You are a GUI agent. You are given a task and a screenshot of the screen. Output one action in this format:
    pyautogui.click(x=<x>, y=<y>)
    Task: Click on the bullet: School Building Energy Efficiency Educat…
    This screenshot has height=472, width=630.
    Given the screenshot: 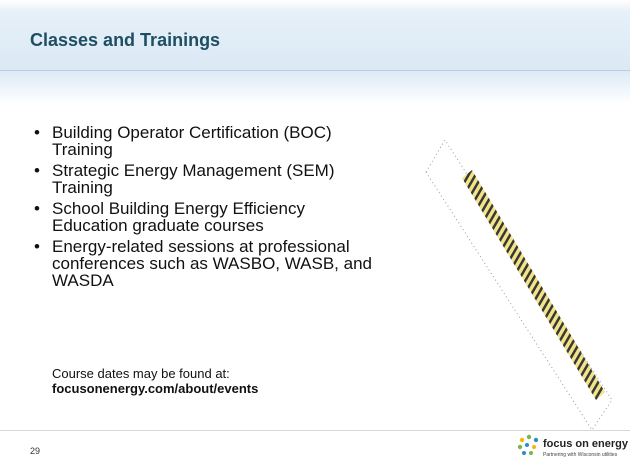 What is the action you would take?
    pyautogui.click(x=203, y=217)
    